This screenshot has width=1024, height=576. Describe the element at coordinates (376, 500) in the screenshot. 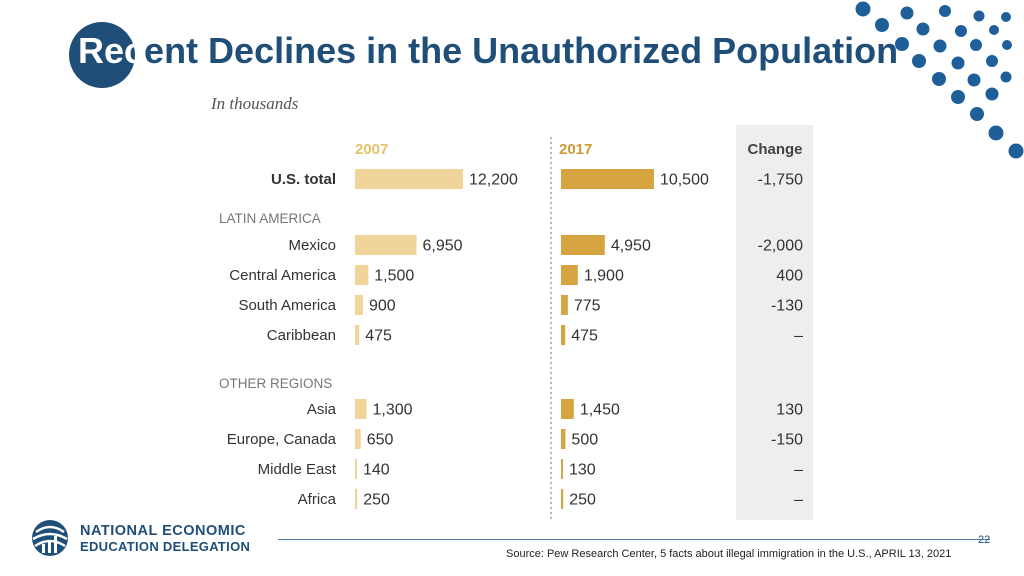

I see `value-label-2007: 250` at that location.